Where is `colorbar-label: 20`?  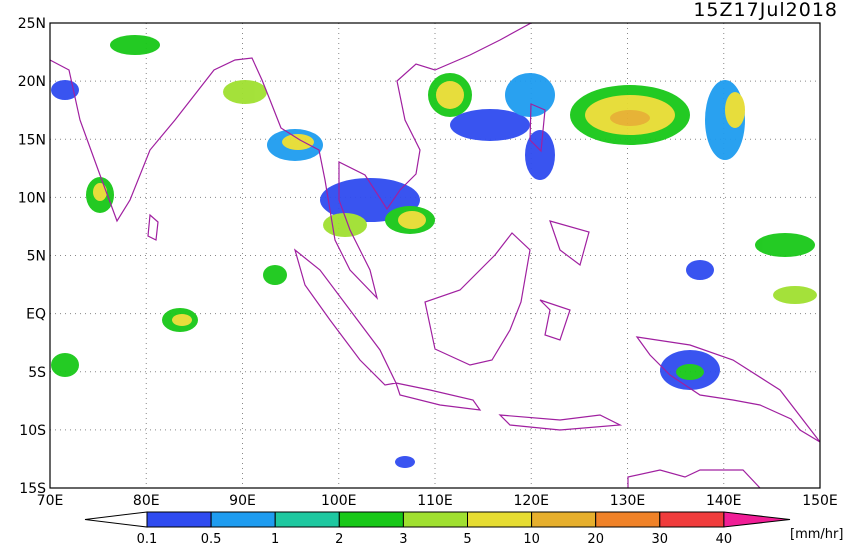
colorbar-label: 20 is located at coordinates (595, 538).